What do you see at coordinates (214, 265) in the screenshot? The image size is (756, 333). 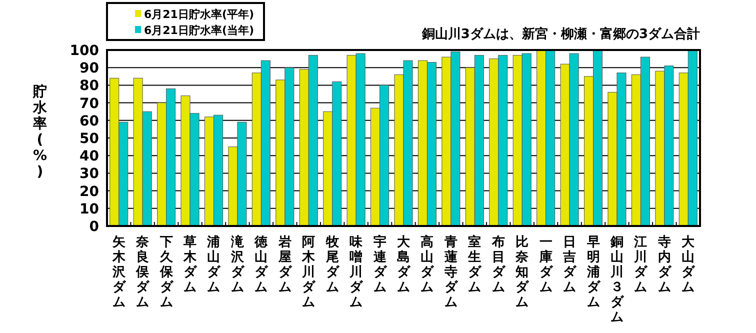 I see `x-tick-label: 浦山ダム` at bounding box center [214, 265].